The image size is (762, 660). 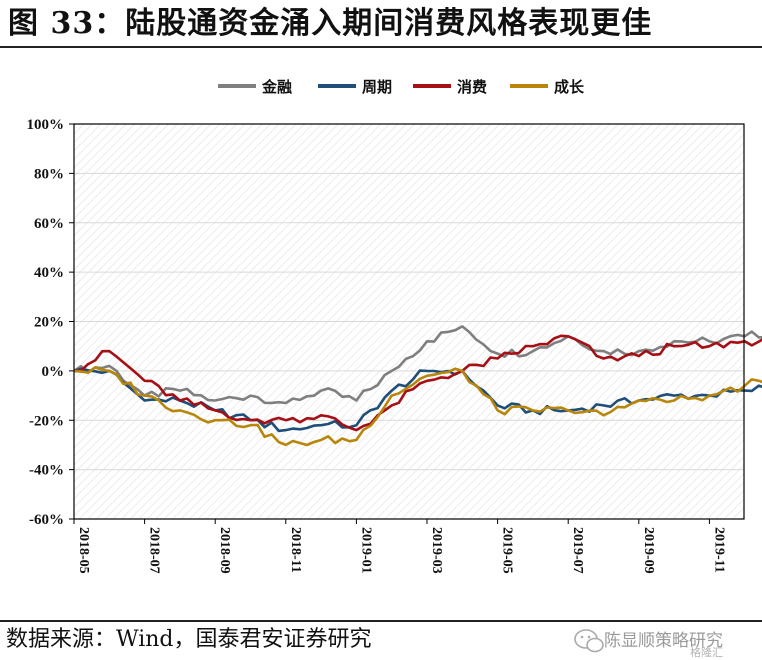 What do you see at coordinates (46, 471) in the screenshot?
I see `y-tick-label: -40%` at bounding box center [46, 471].